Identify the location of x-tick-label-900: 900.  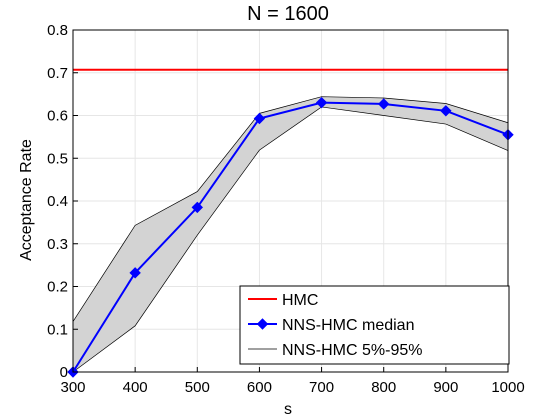
(445, 387).